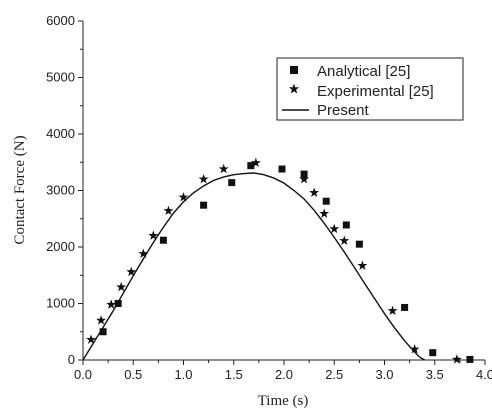  I want to click on y-axis-title: Contact Force (N), so click(20, 189).